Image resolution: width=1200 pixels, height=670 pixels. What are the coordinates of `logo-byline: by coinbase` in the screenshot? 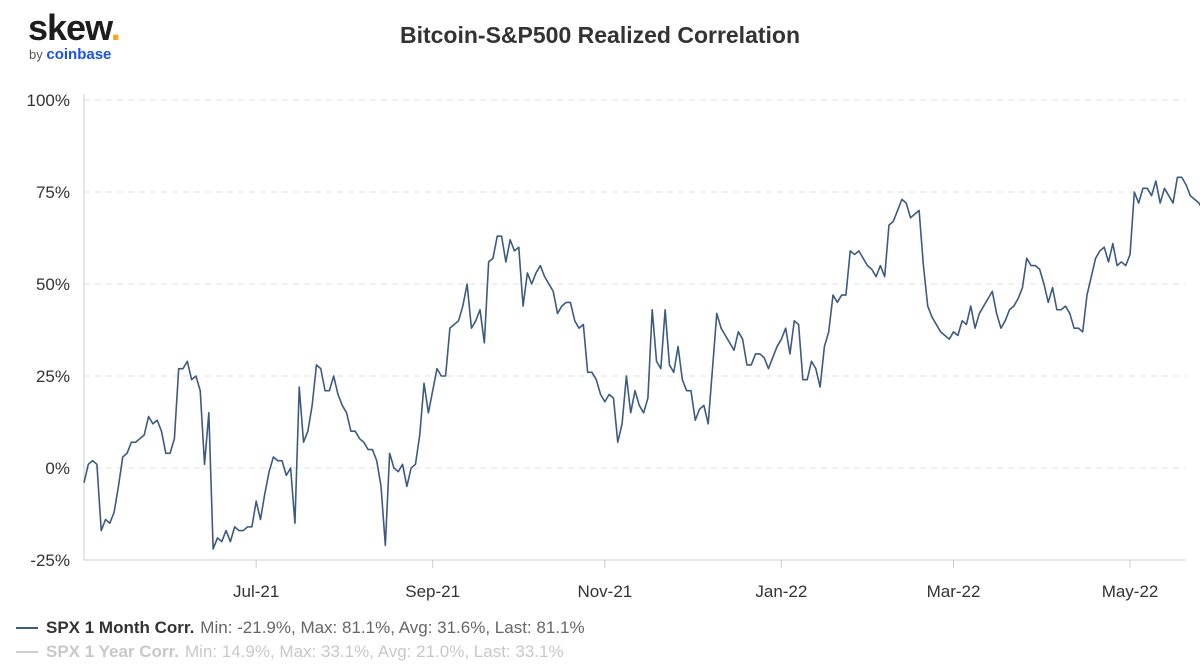 It's located at (74, 54).